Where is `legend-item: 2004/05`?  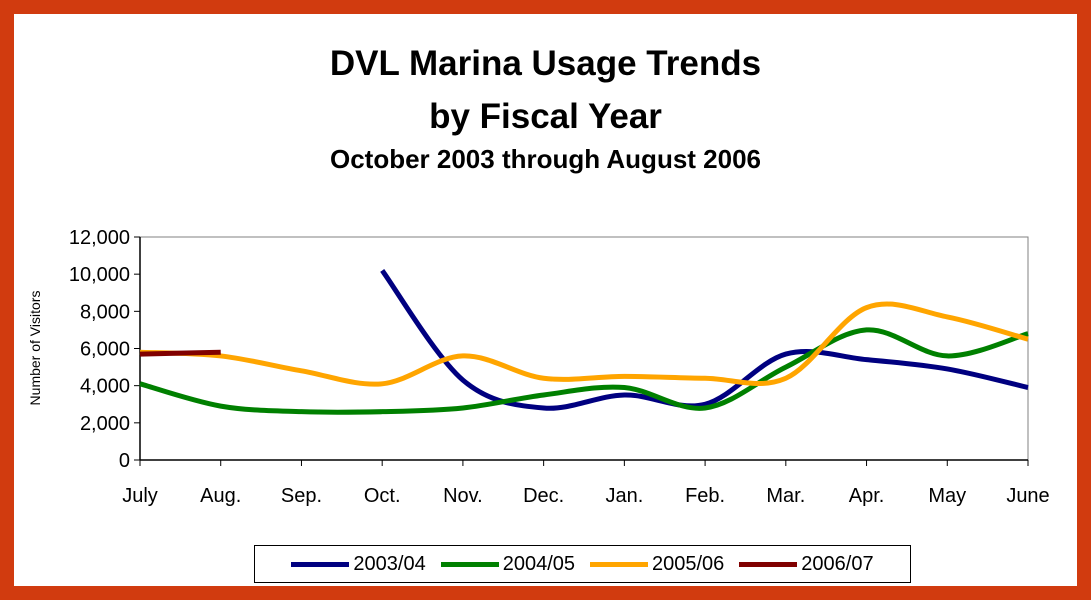 legend-item: 2004/05 is located at coordinates (507, 564).